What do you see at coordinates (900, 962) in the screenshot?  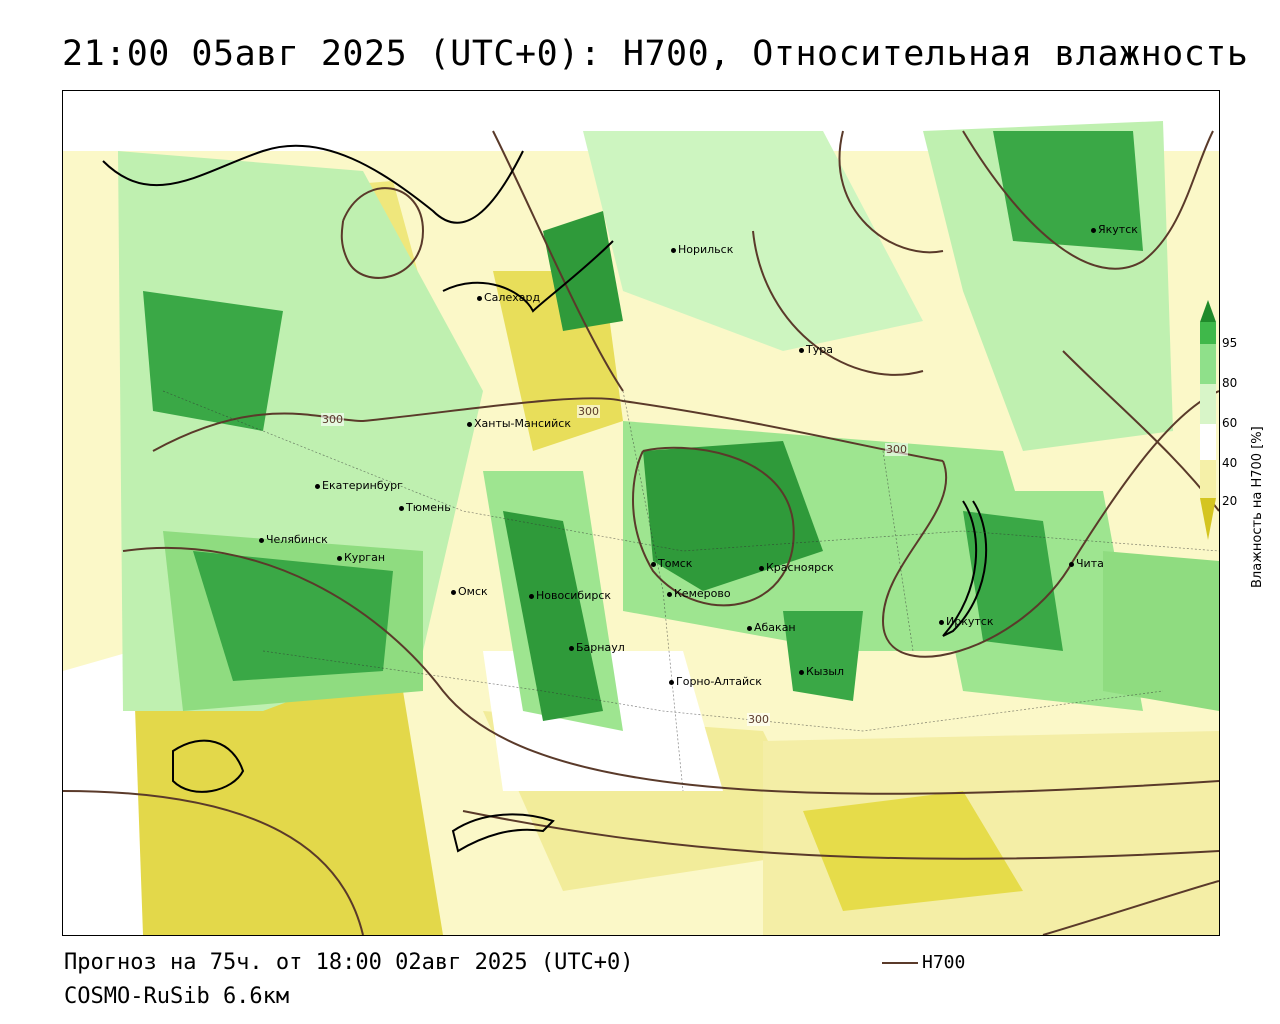 I see `legend-line-icon` at bounding box center [900, 962].